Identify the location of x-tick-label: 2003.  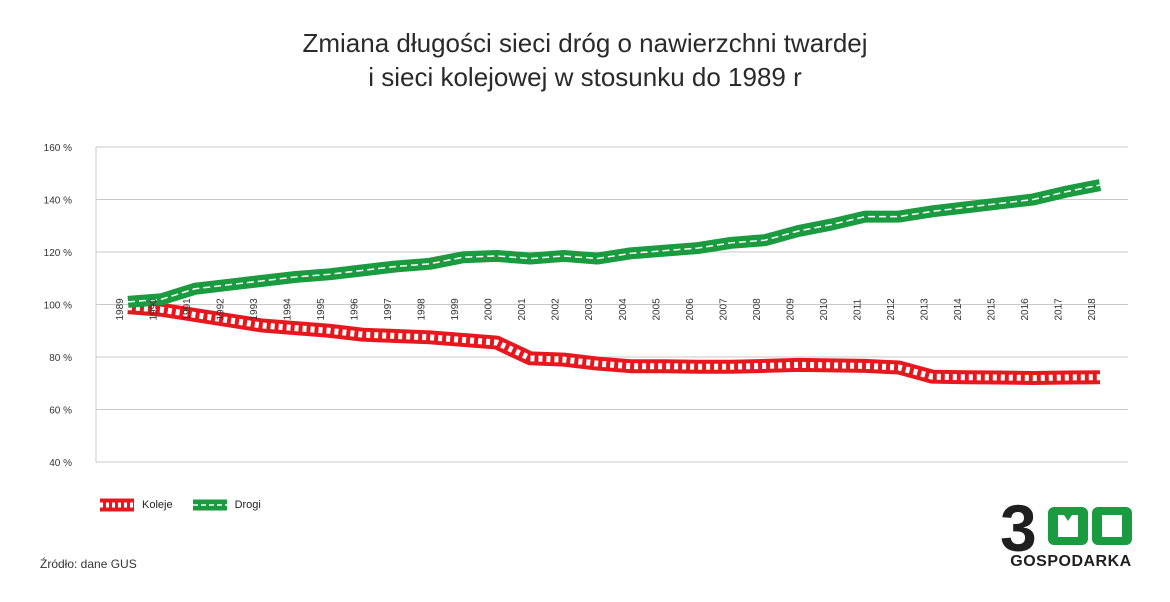
(589, 309).